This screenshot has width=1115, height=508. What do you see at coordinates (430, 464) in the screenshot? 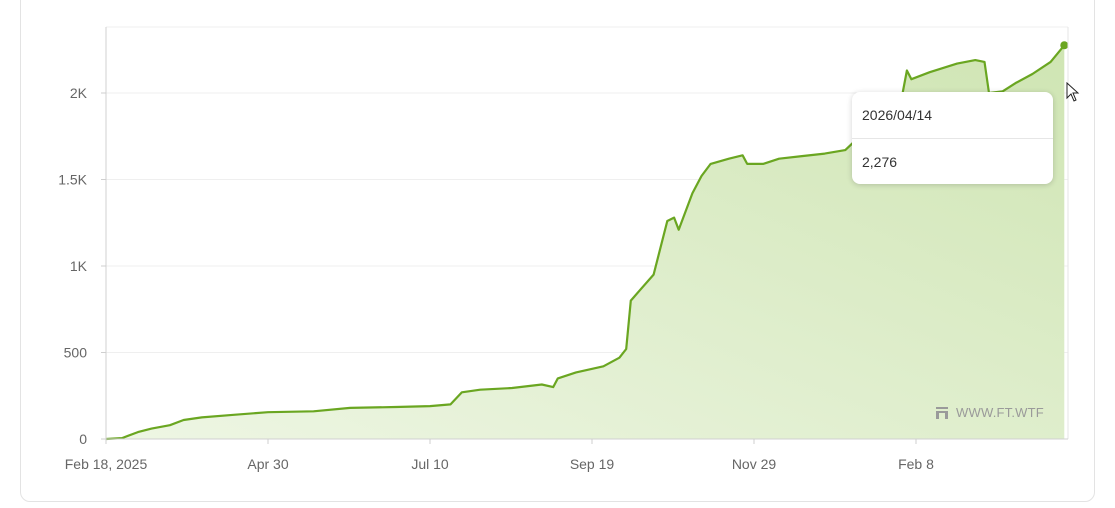
I see `x-tick-label: Jul 10` at bounding box center [430, 464].